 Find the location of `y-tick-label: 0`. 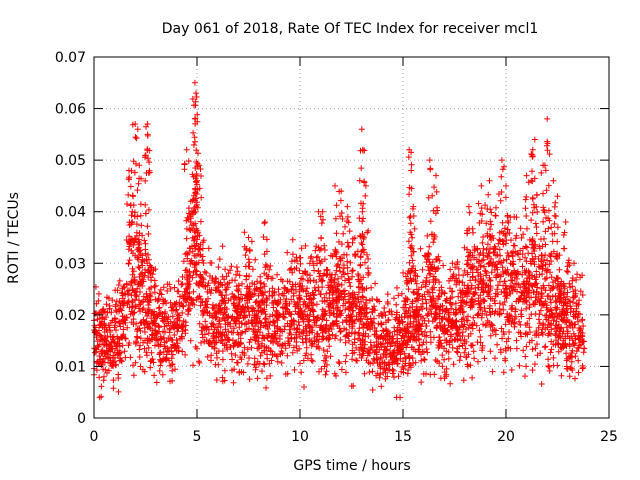

y-tick-label: 0 is located at coordinates (81, 419).